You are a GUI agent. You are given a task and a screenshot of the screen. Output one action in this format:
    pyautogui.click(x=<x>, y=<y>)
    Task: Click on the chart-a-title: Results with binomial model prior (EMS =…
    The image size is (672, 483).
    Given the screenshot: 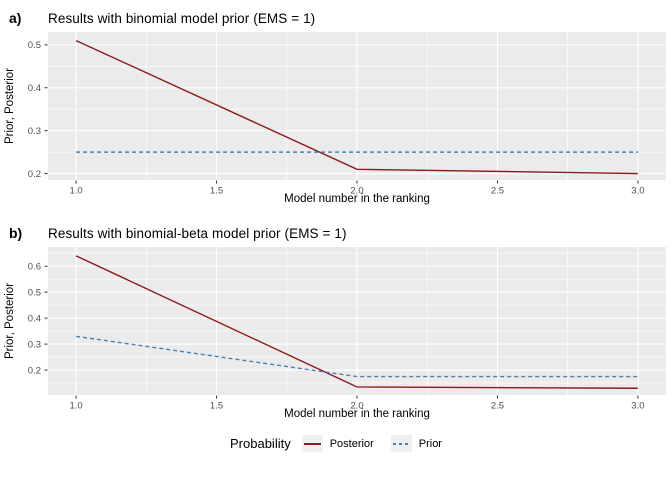 What is the action you would take?
    pyautogui.click(x=182, y=18)
    